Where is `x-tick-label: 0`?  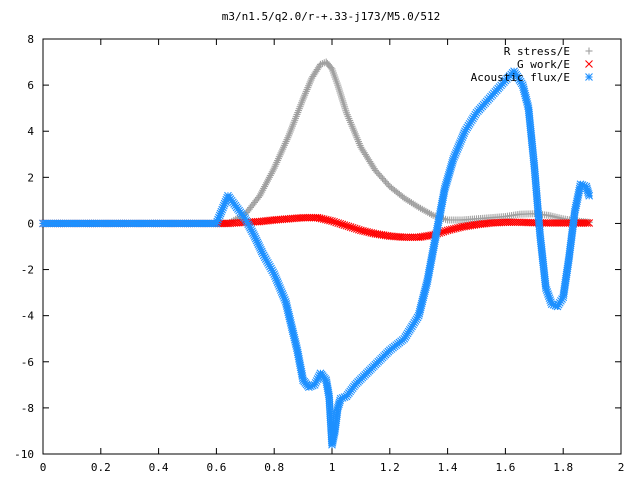 x-tick-label: 0 is located at coordinates (43, 467).